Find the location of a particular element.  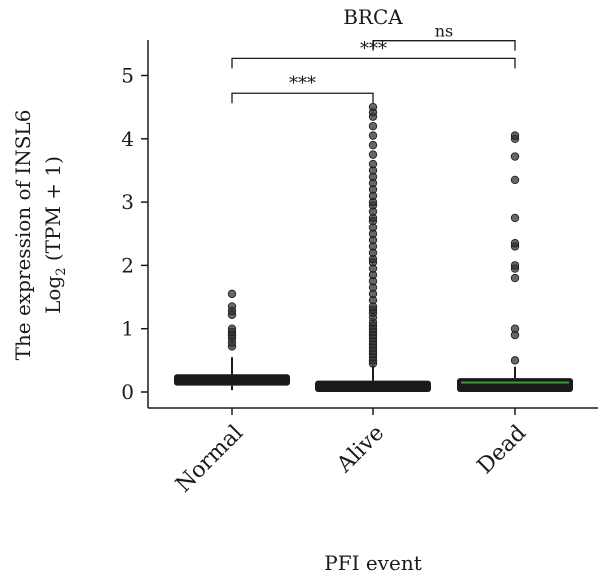

significance-label-0: *** is located at coordinates (302, 83).